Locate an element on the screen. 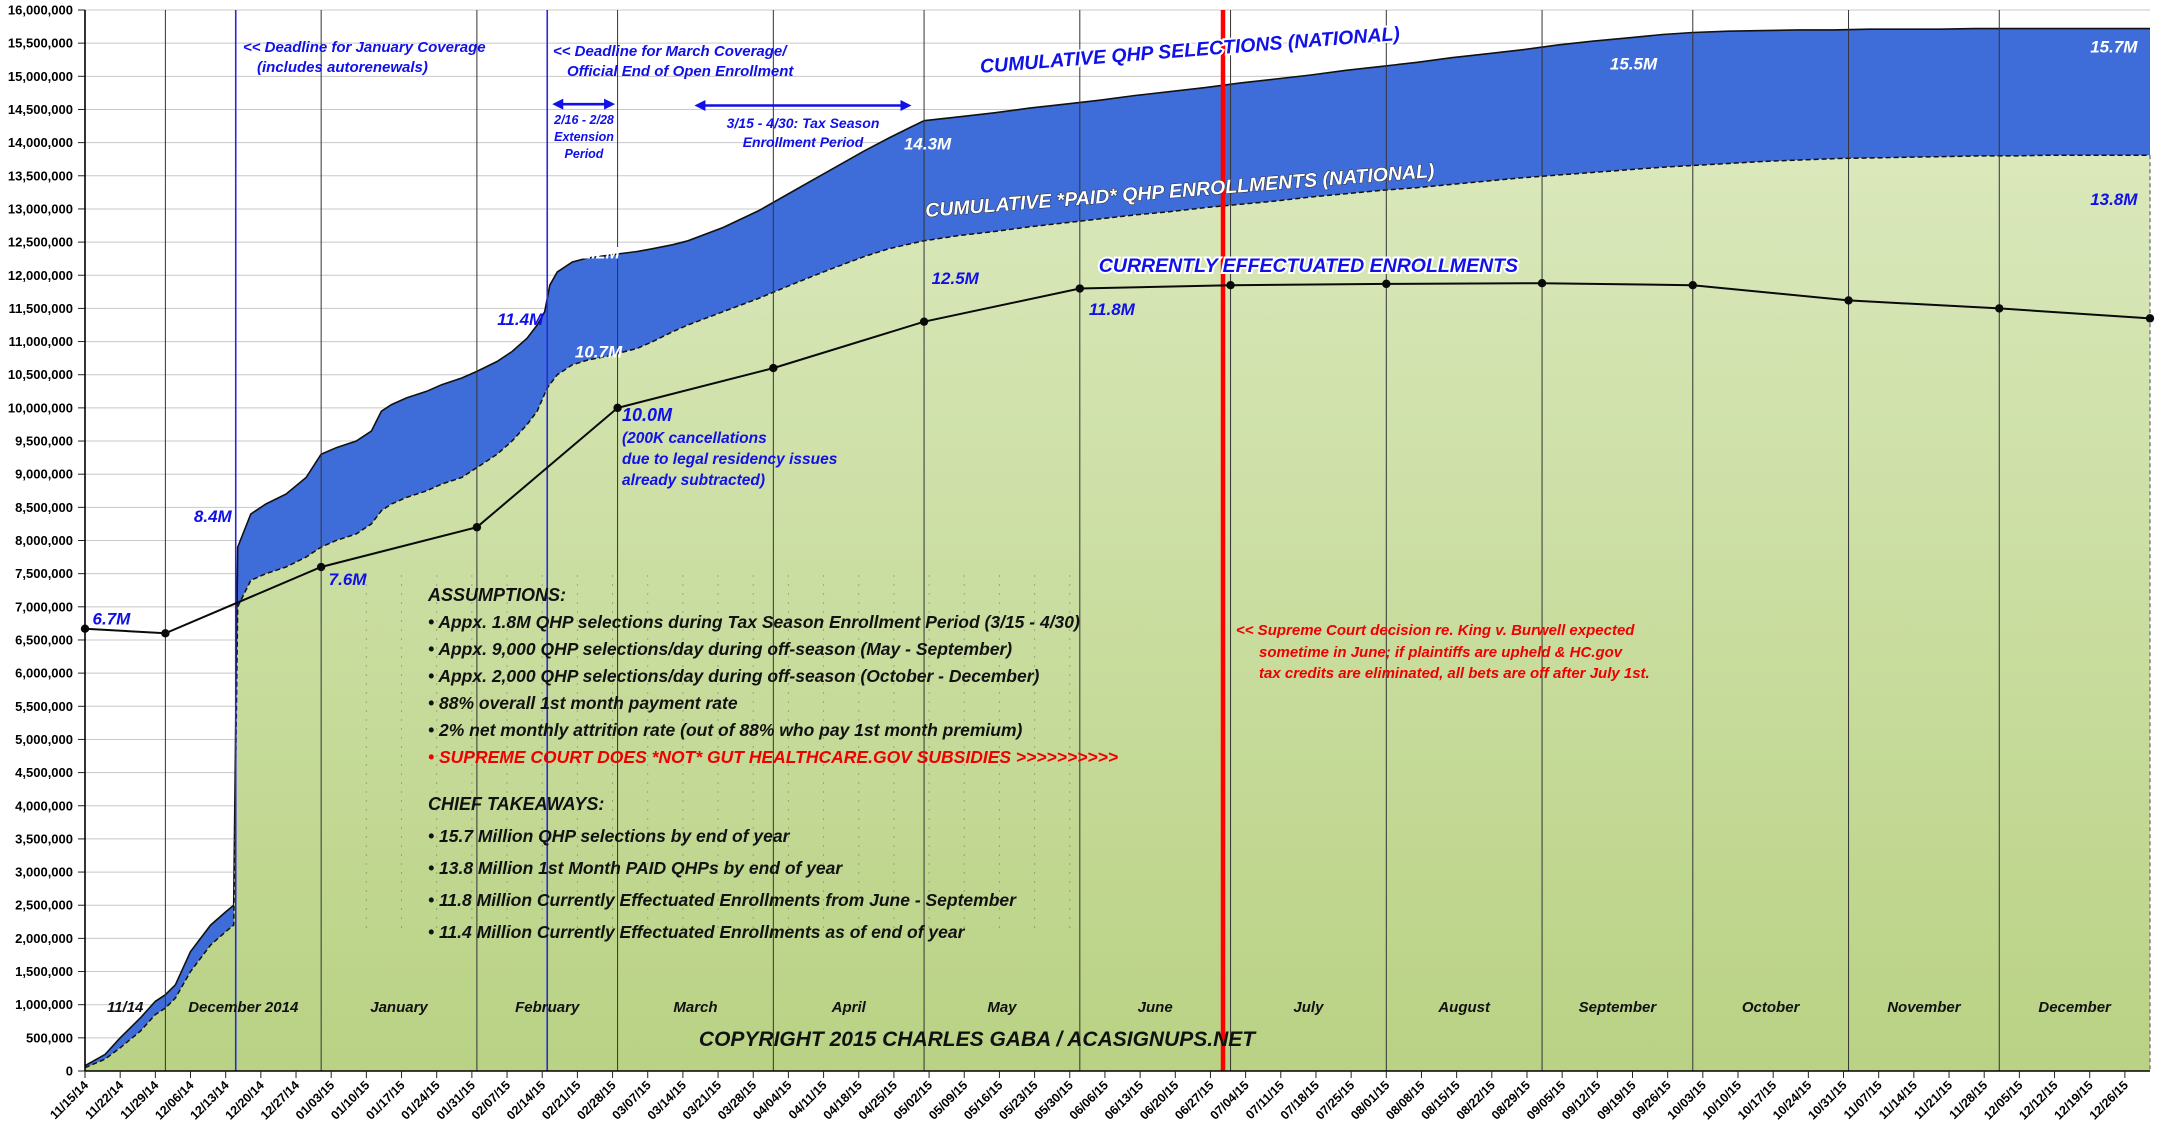 The image size is (2170, 1144). svg-text: 10,000,000 is located at coordinates (40, 407).